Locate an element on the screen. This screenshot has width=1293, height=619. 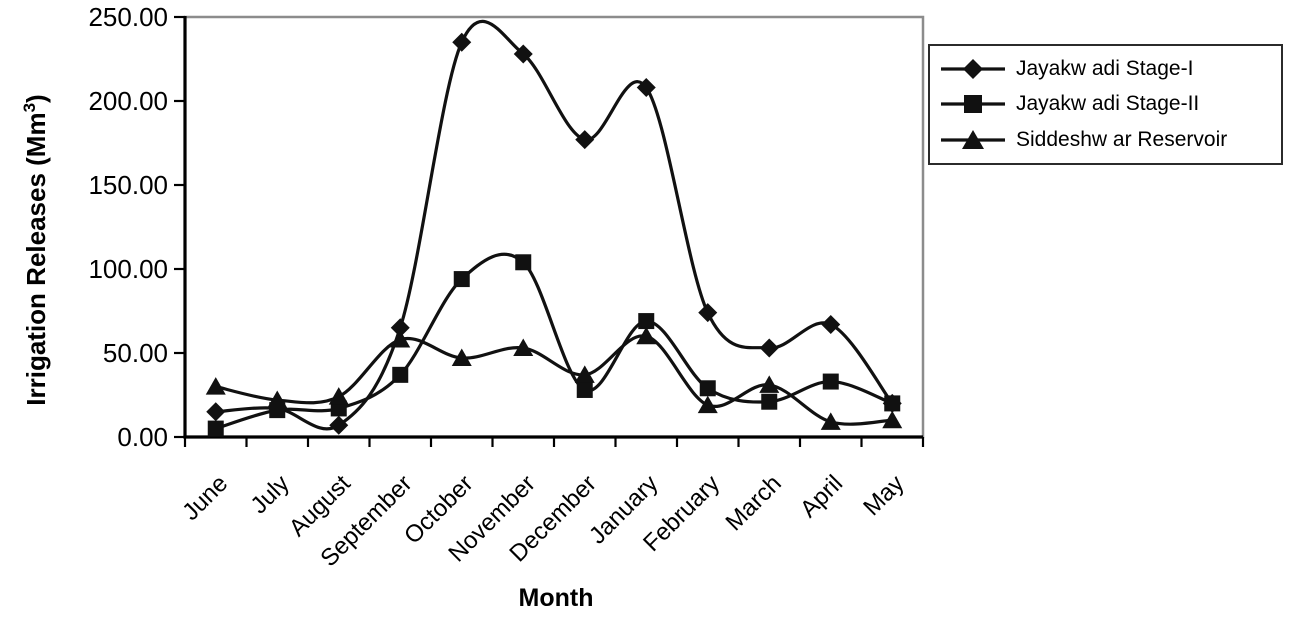
y-axis-title-text: Irrigation Releases (Mm is located at coordinates (35, 259).